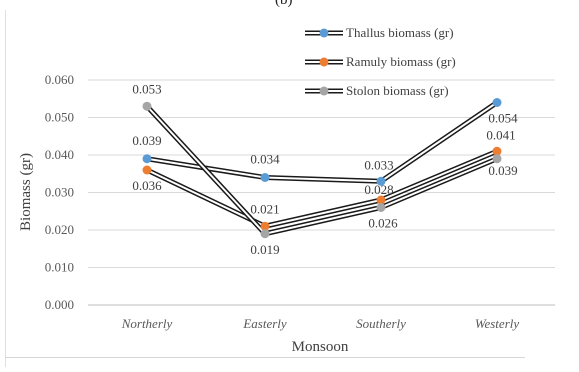 This screenshot has width=579, height=372. I want to click on data-label: 0.053, so click(146, 88).